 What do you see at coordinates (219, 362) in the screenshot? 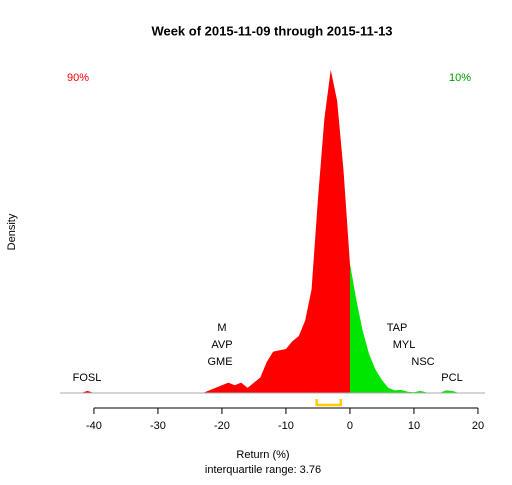
I see `annotation: GME` at bounding box center [219, 362].